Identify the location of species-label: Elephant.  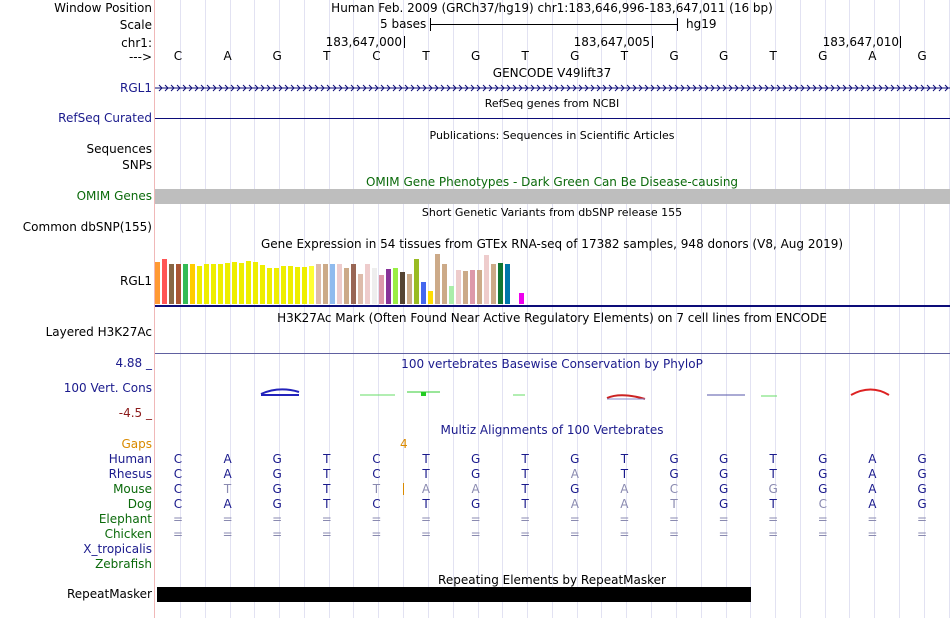
(125, 519).